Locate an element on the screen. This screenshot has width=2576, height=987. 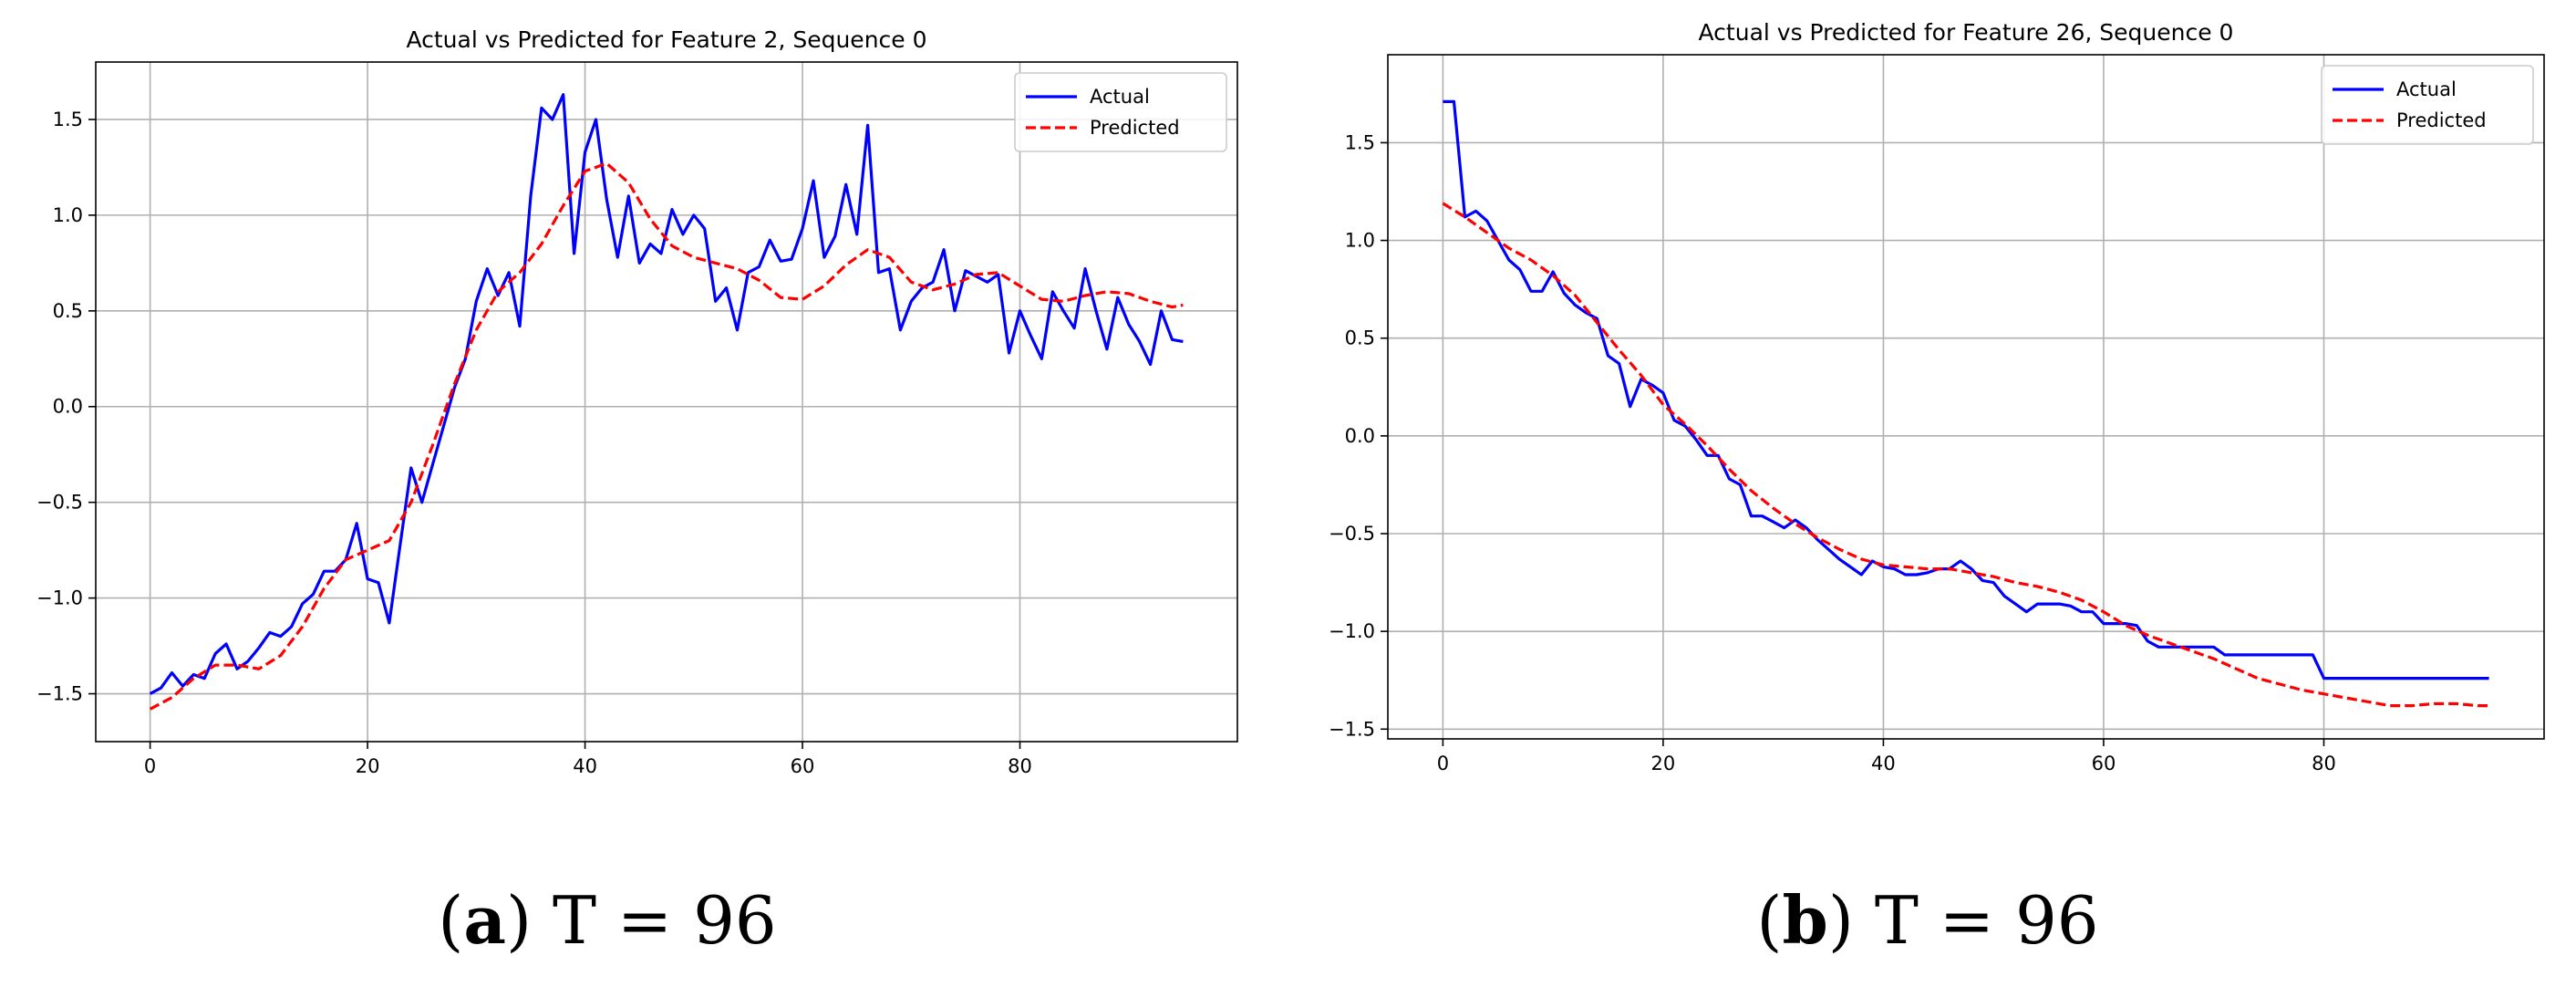
caption-a: (a) T = 96 is located at coordinates (607, 920).